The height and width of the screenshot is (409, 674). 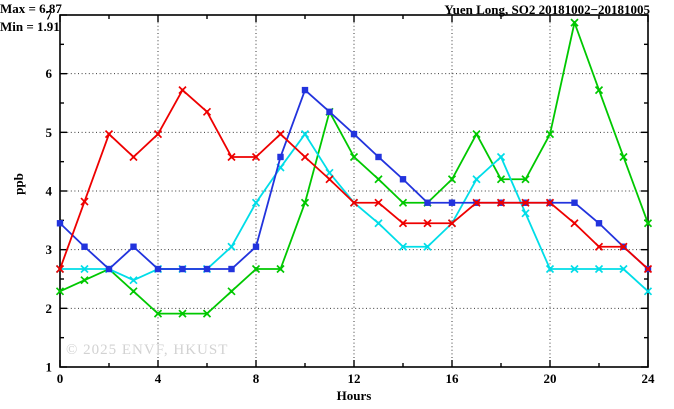 What do you see at coordinates (158, 378) in the screenshot?
I see `x-tick-label: 4` at bounding box center [158, 378].